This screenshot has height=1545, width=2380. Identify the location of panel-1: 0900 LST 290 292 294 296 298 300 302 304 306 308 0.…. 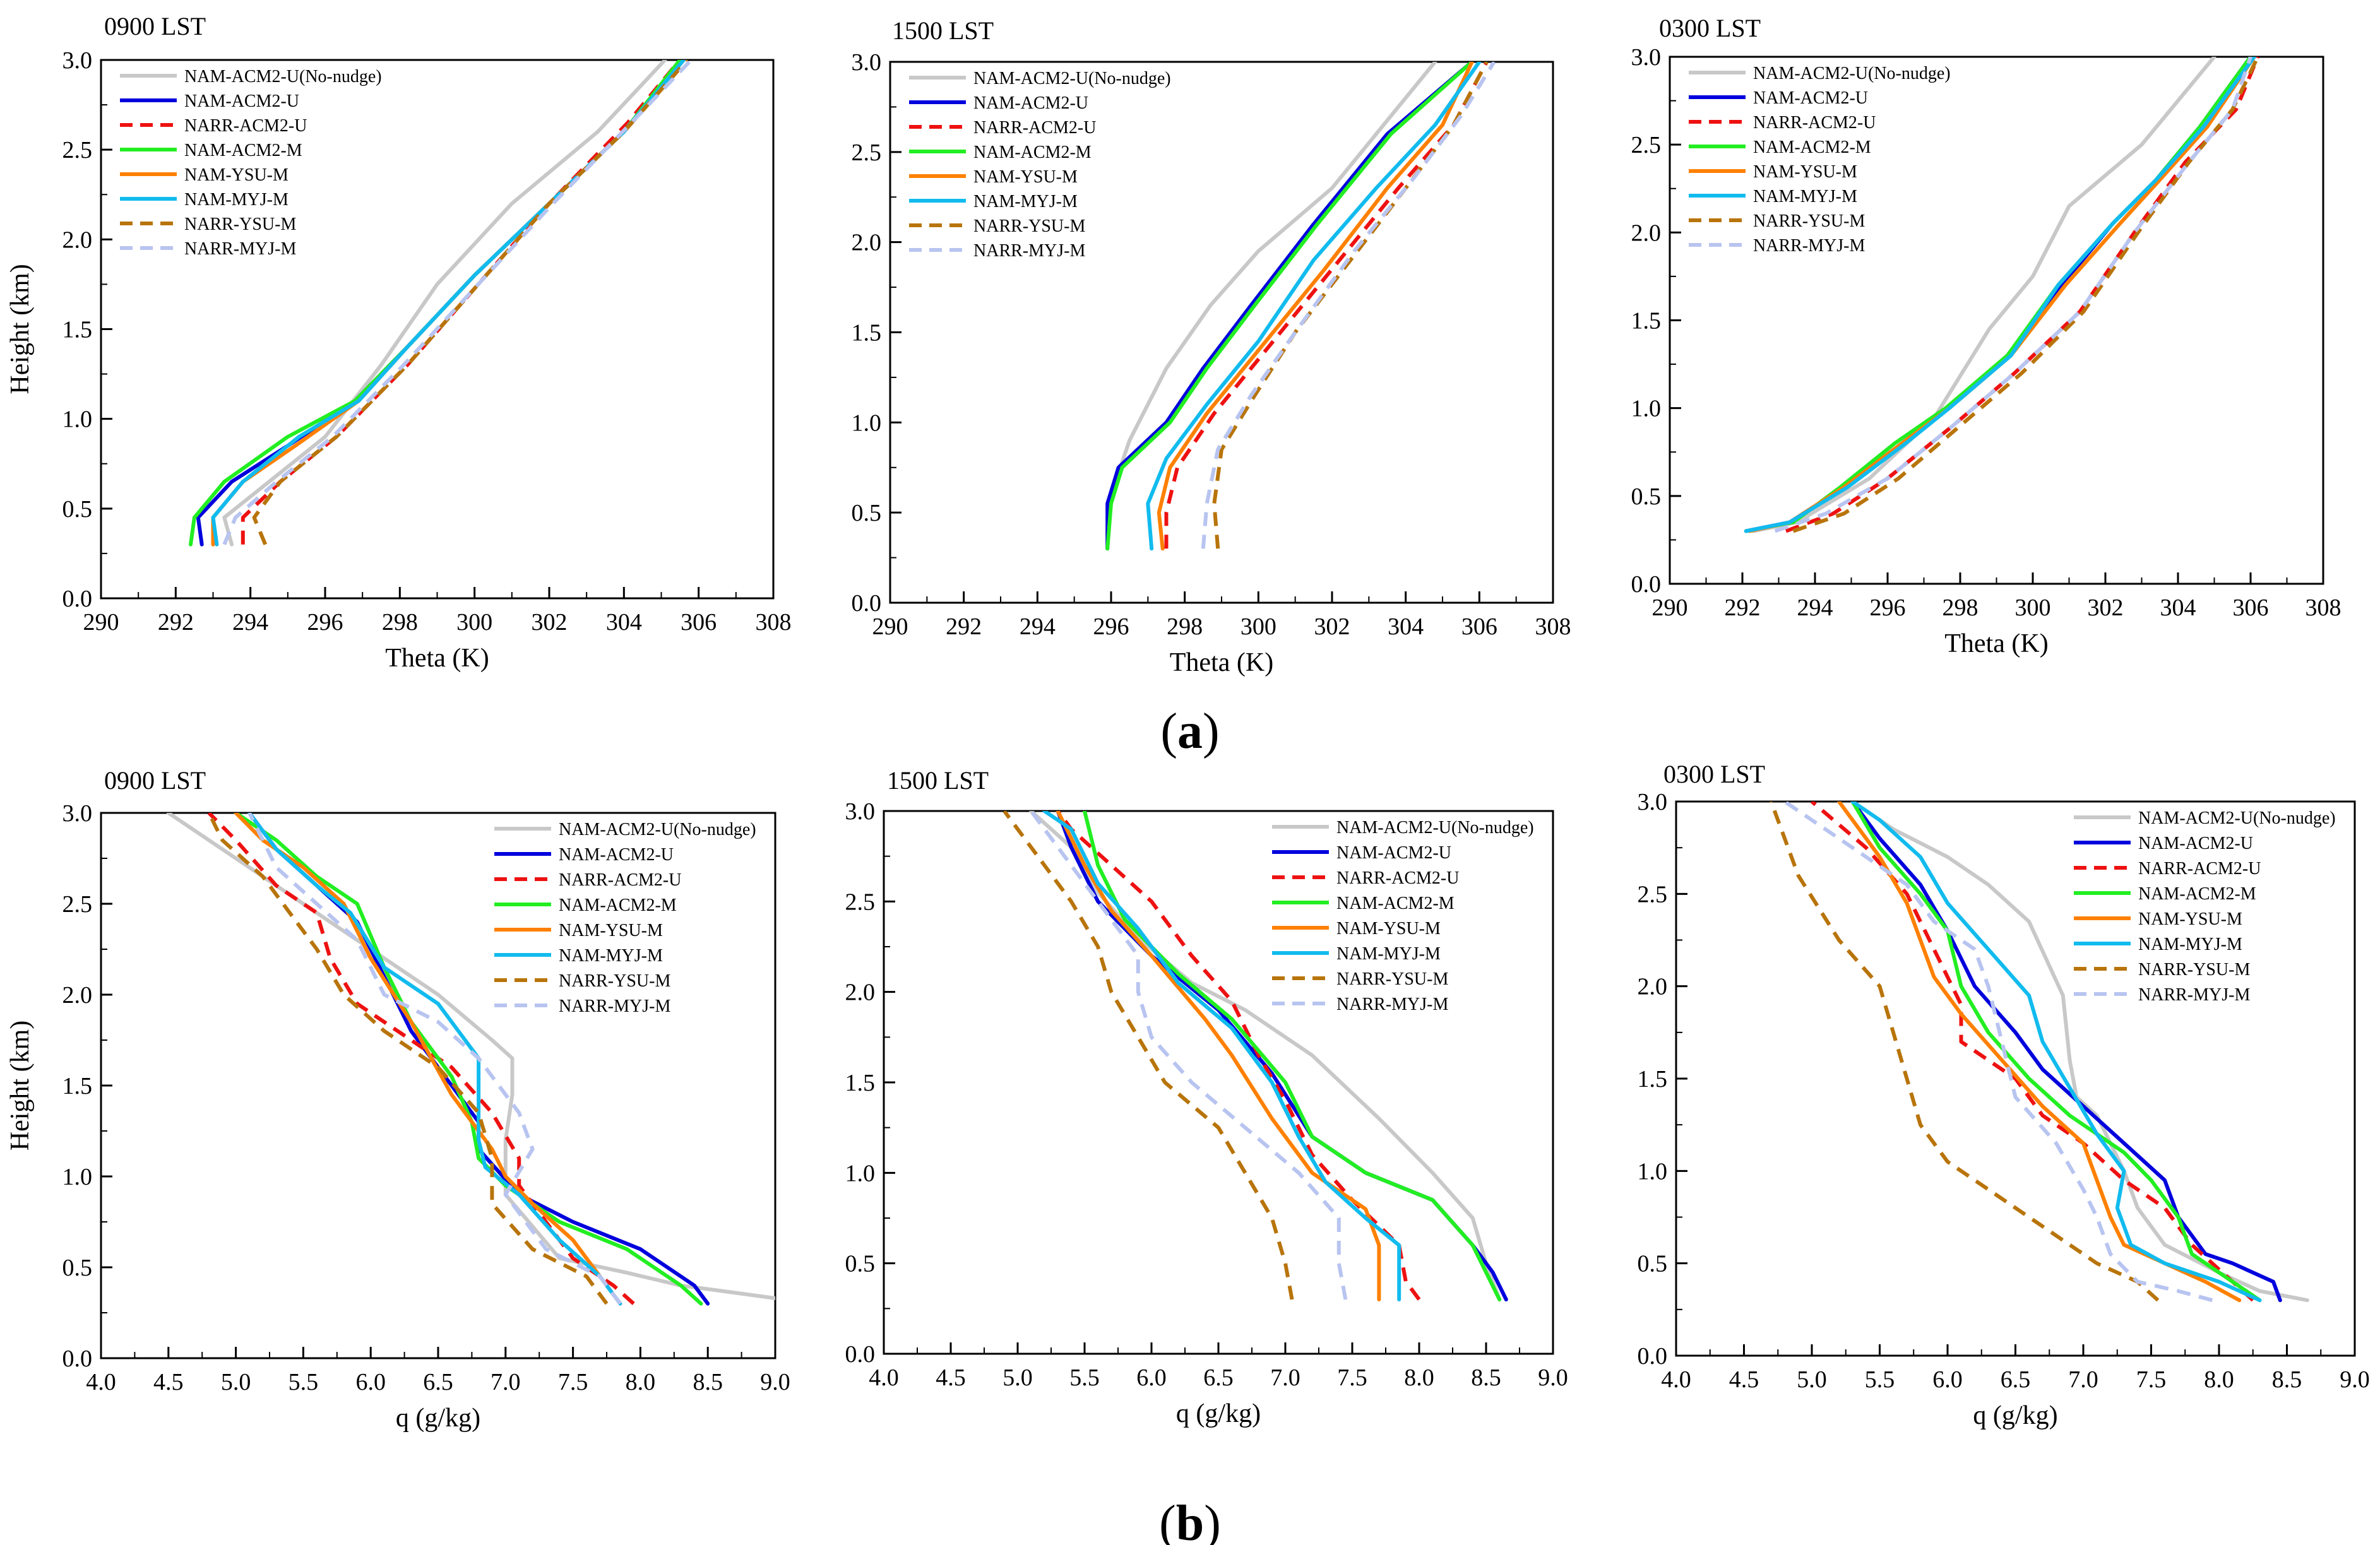
(399, 342).